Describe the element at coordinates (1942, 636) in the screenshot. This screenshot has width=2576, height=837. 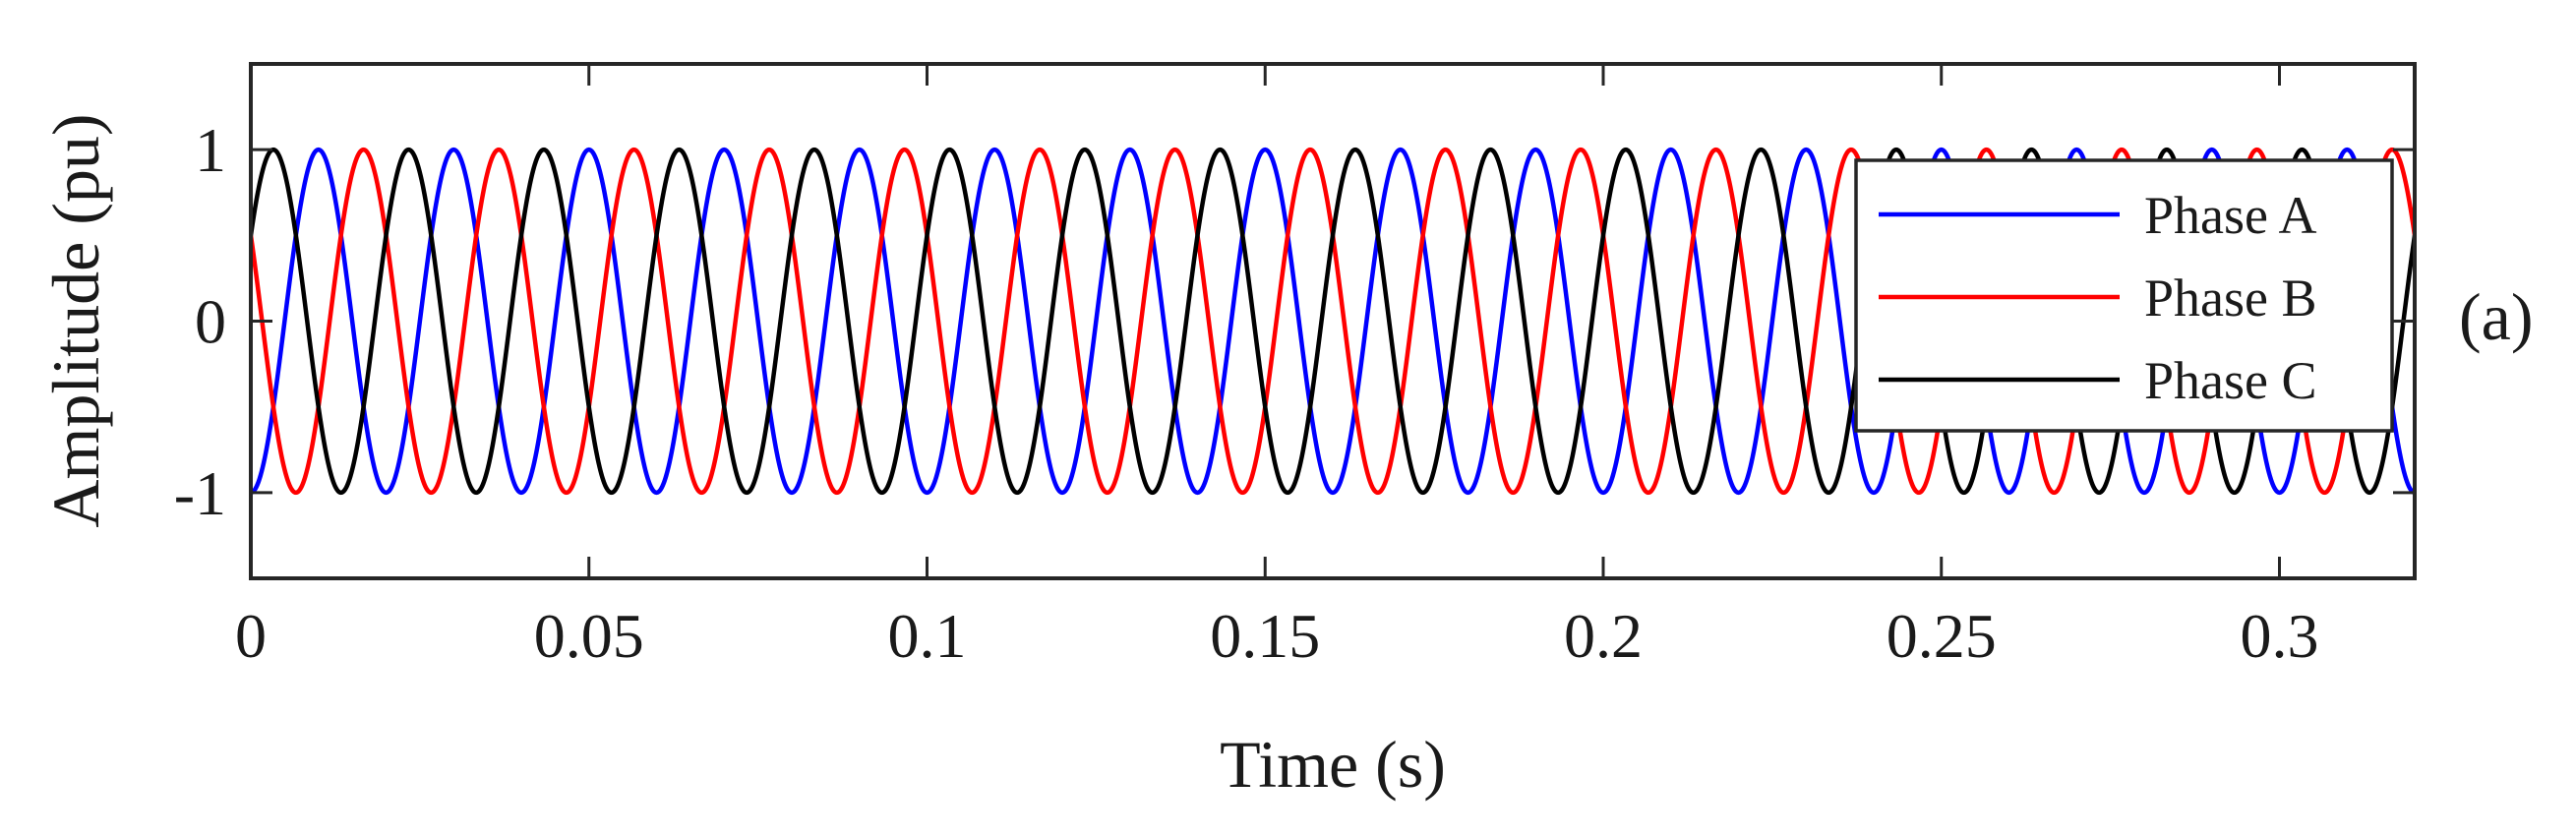
I see `x-tick-label-5: 0.25` at that location.